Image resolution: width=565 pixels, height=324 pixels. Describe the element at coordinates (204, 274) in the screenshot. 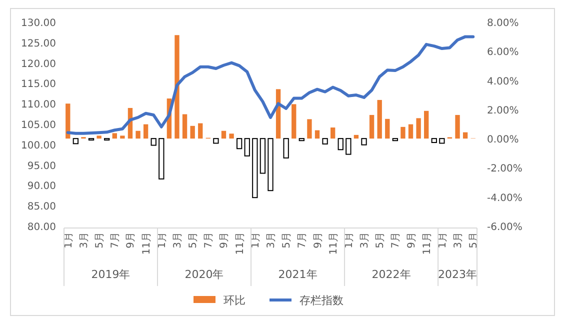

I see `text: 2020年` at that location.